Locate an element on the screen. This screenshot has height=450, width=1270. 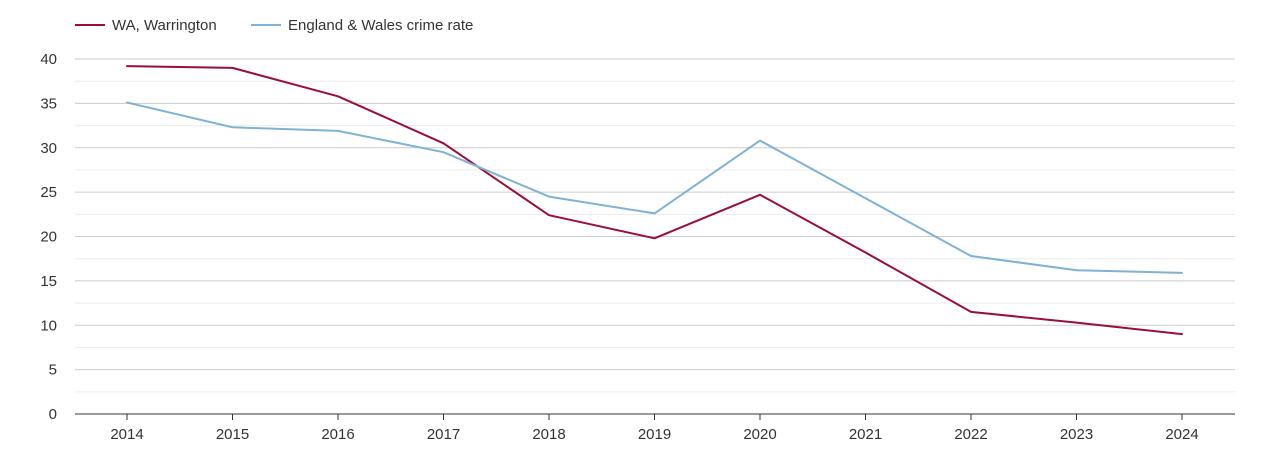
y-tick-label: 40 is located at coordinates (48, 59).